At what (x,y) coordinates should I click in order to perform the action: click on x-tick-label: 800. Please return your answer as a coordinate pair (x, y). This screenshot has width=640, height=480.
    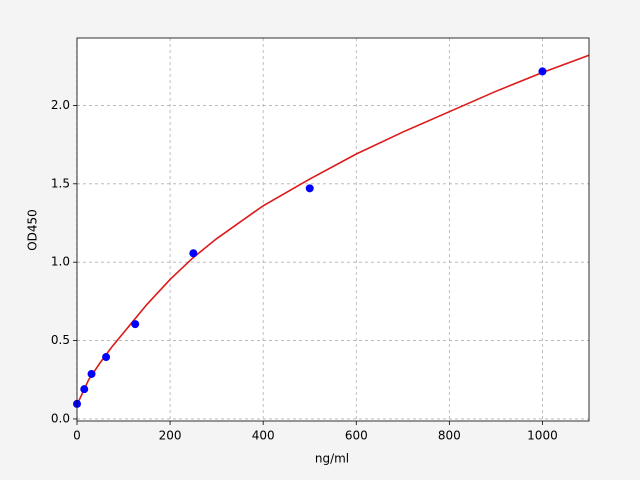
    Looking at the image, I should click on (449, 436).